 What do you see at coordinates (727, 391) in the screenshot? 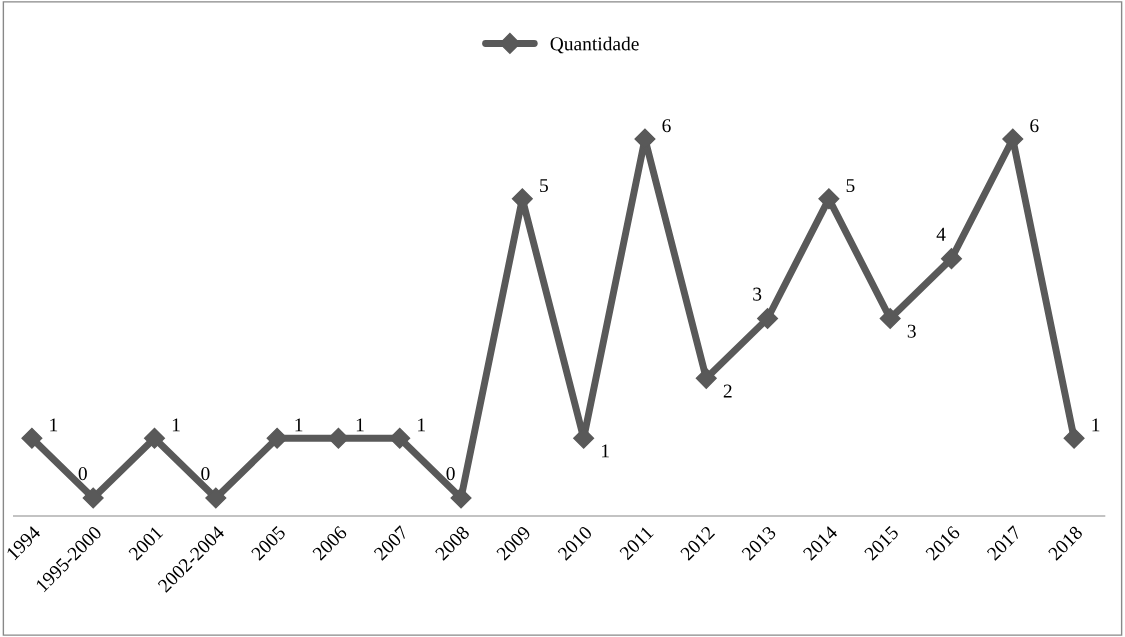
I see `data-label: 2` at bounding box center [727, 391].